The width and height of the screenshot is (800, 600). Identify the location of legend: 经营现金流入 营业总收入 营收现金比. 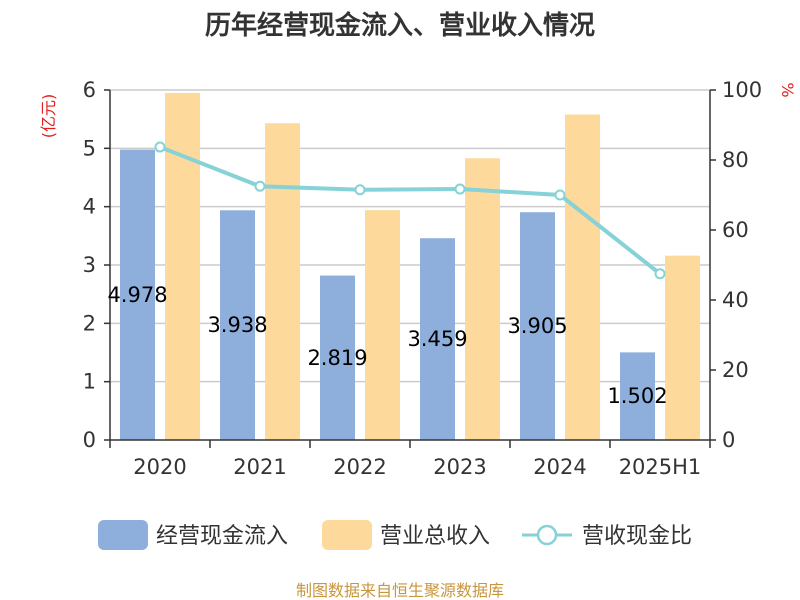
(395, 535).